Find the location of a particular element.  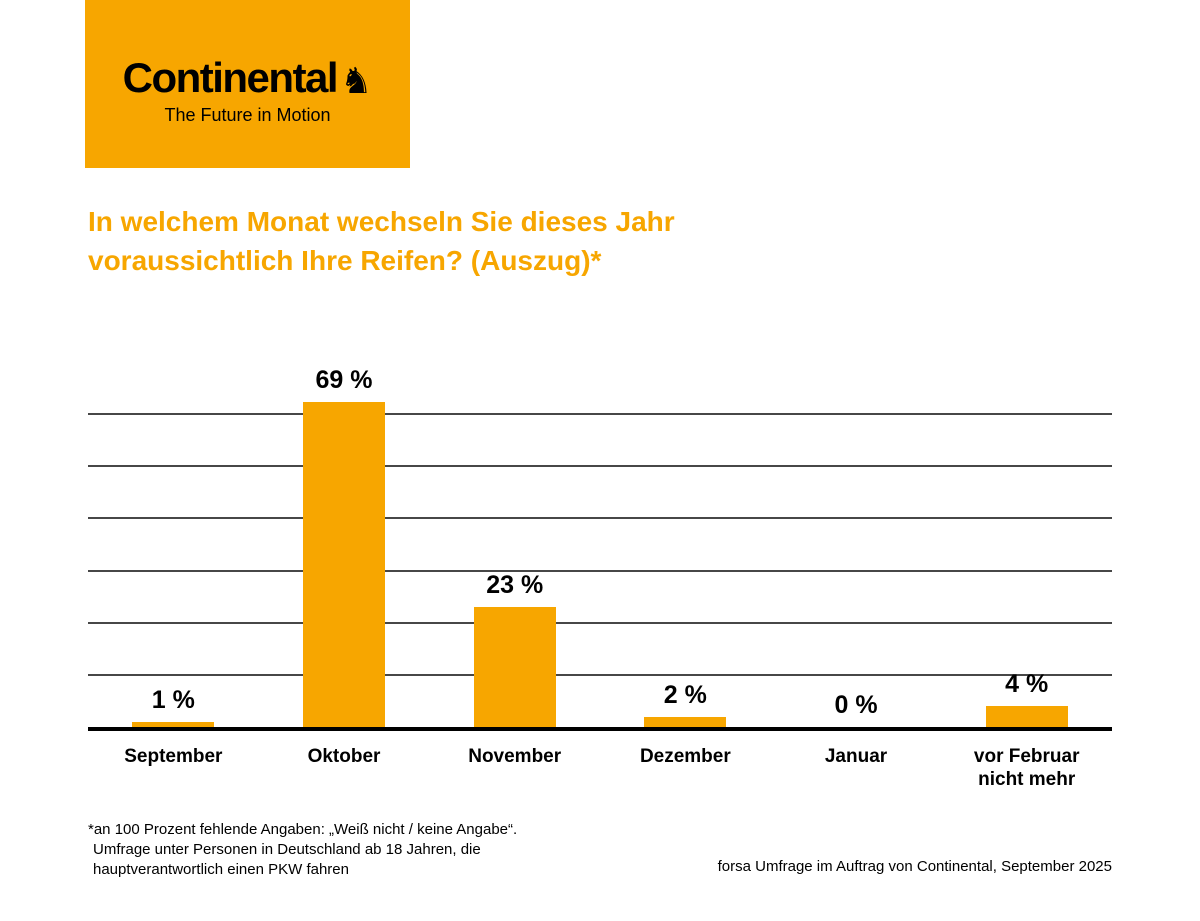

bar-value-label: 1 % is located at coordinates (173, 699).